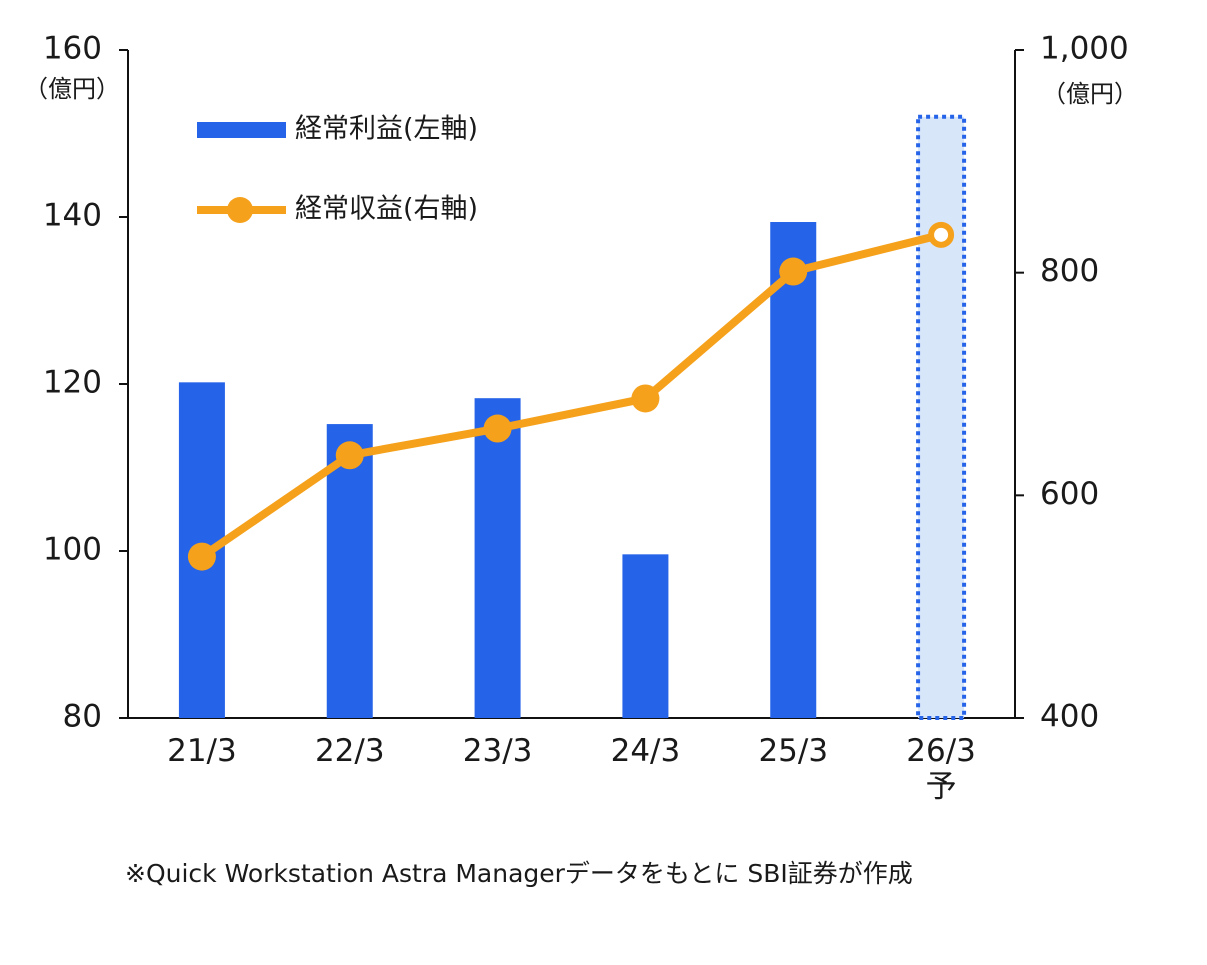  I want to click on y2-tick-label: 1,000, so click(1084, 49).